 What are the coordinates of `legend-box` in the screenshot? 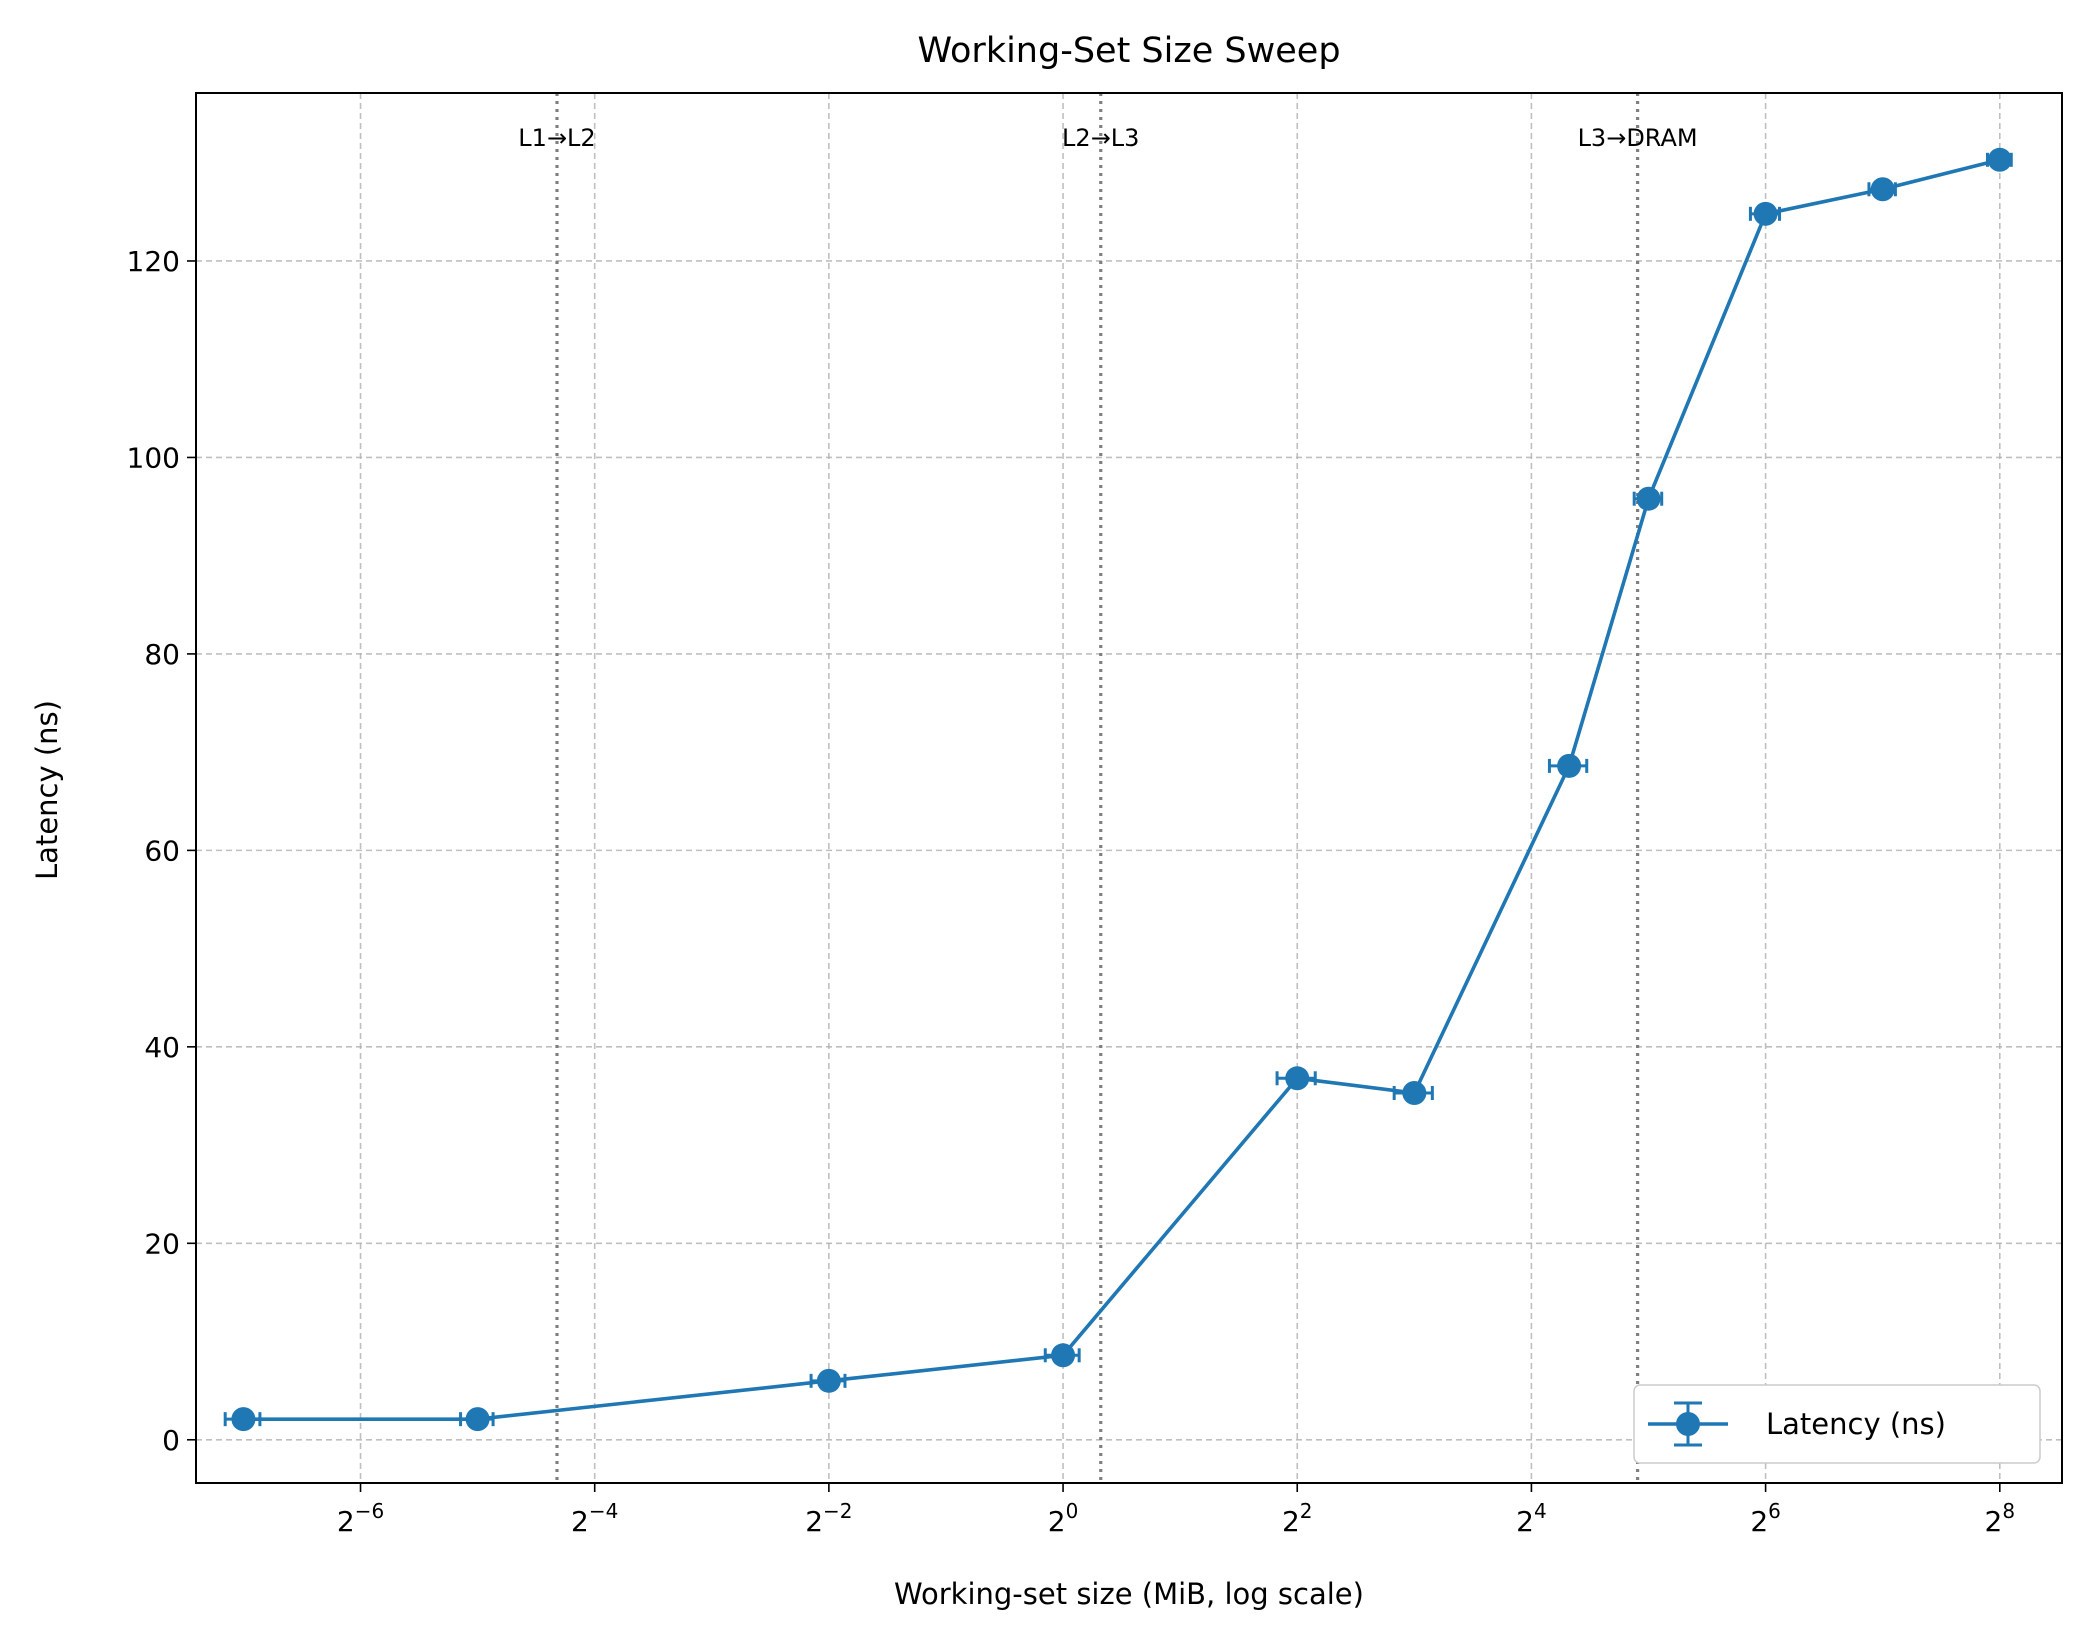 It's located at (1837, 1424).